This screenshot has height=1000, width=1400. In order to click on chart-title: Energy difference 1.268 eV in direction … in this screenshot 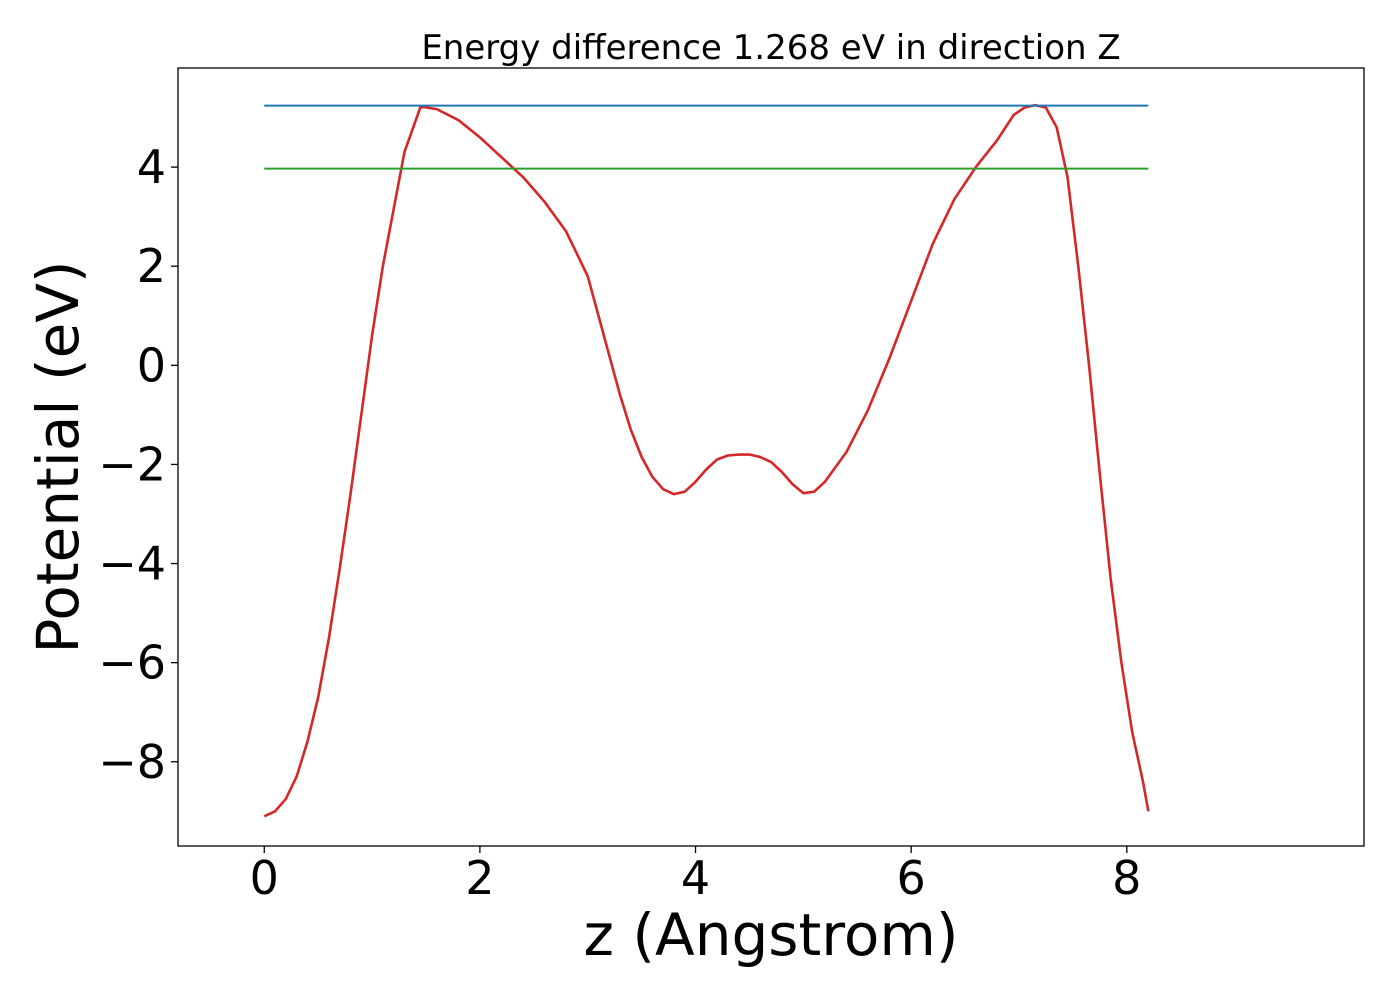, I will do `click(770, 48)`.